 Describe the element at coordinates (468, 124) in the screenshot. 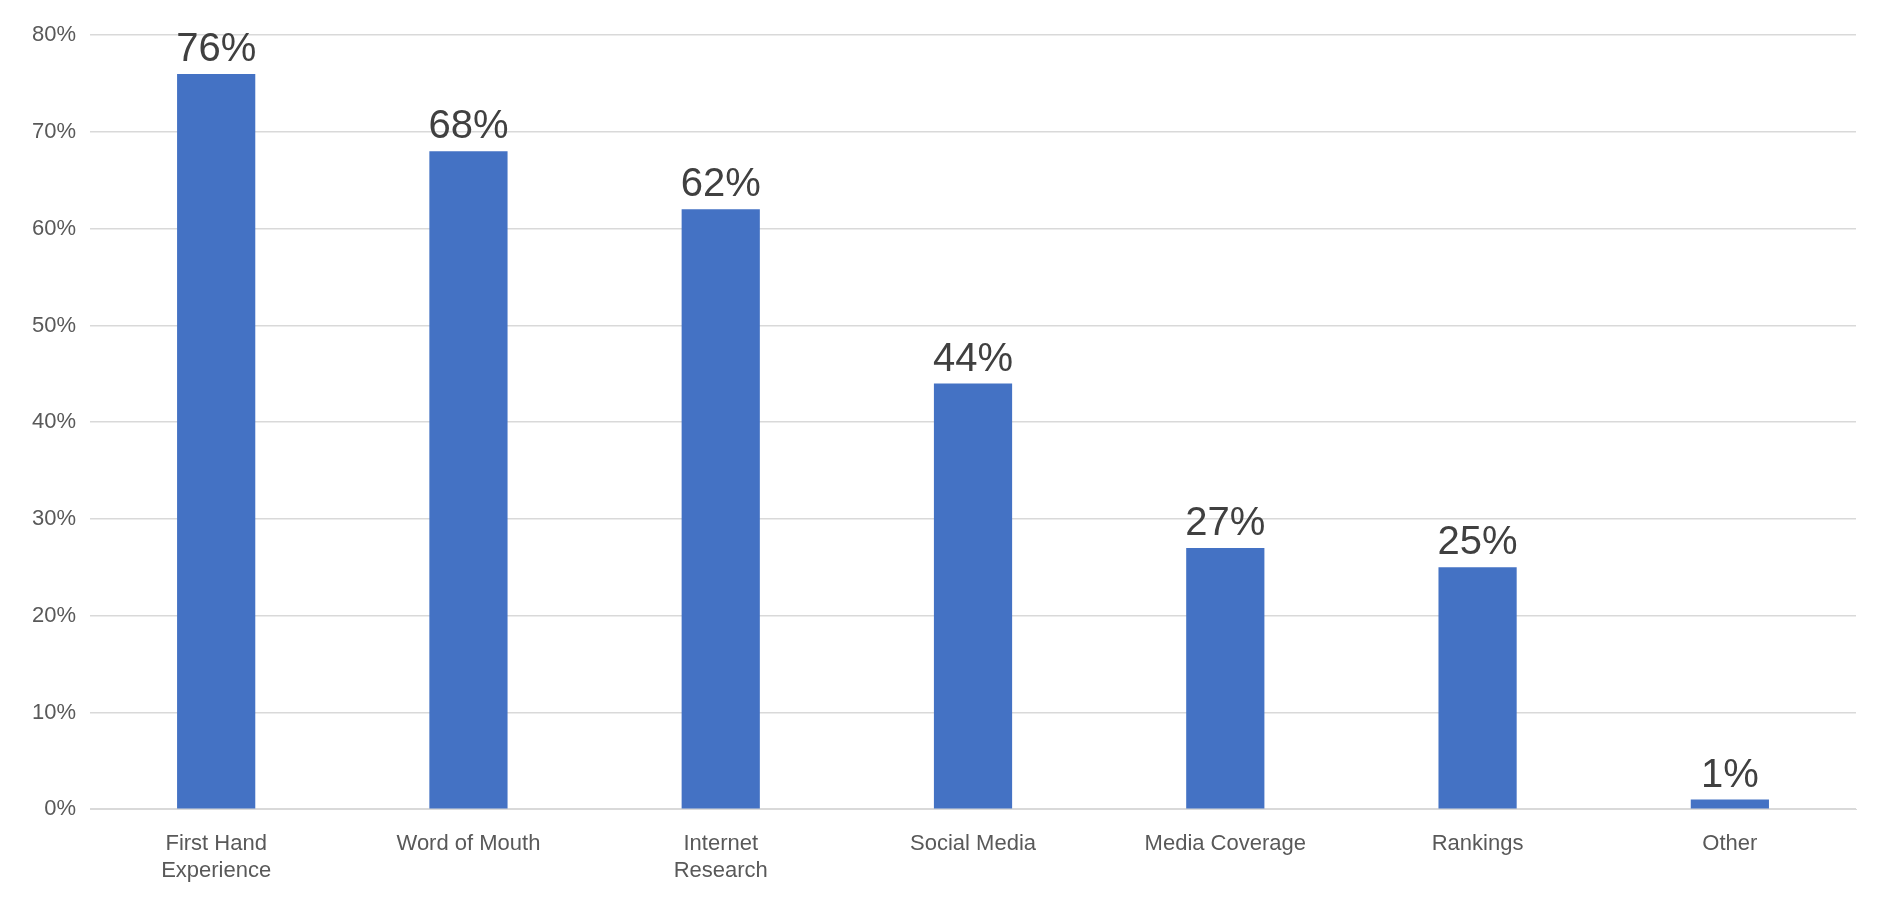

I see `data-label: 68%` at that location.